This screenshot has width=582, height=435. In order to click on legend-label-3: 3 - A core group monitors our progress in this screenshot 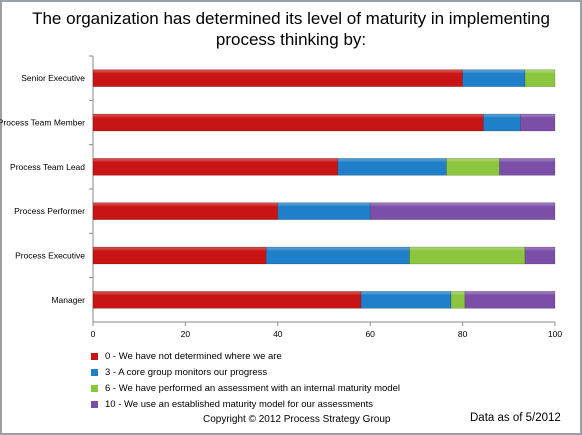, I will do `click(186, 372)`.